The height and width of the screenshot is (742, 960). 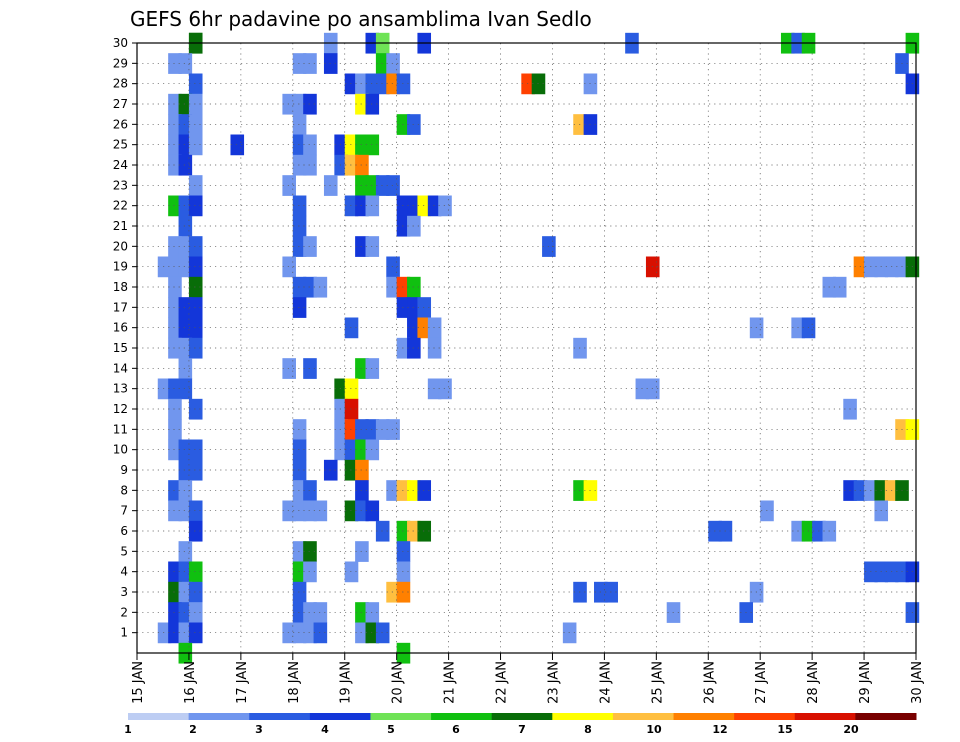 What do you see at coordinates (120, 43) in the screenshot?
I see `y-tick-label: 30` at bounding box center [120, 43].